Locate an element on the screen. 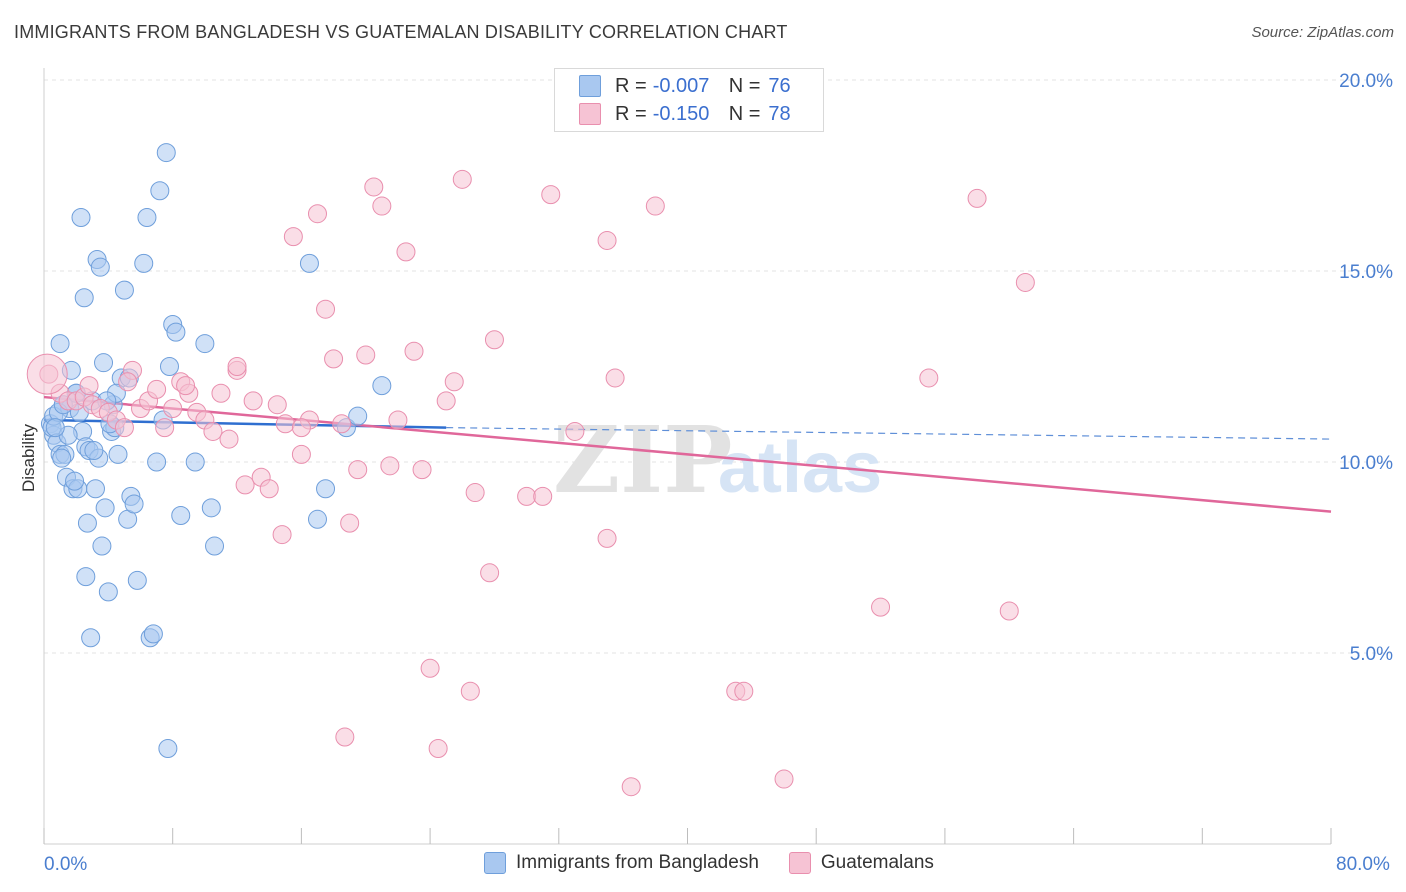  legend-item-guatemalans: Guatemalans is located at coordinates (861, 863).